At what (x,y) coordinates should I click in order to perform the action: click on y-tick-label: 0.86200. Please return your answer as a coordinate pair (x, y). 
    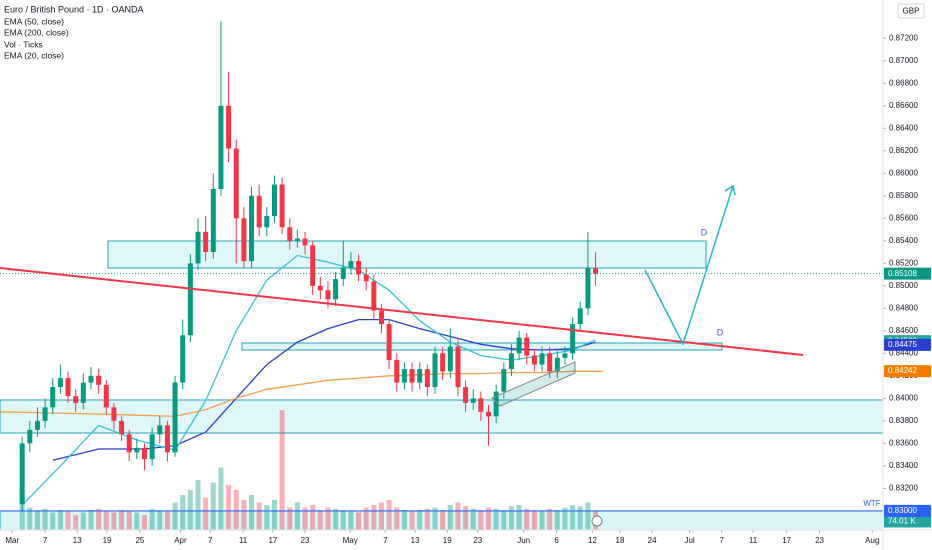
    Looking at the image, I should click on (903, 150).